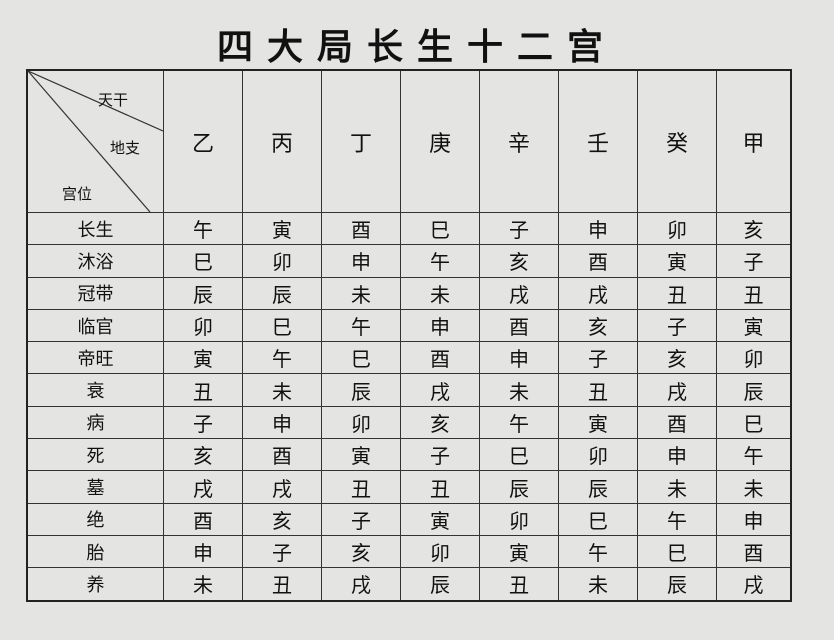  Describe the element at coordinates (113, 100) in the screenshot. I see `corner-label-tiangan: 天干` at that location.